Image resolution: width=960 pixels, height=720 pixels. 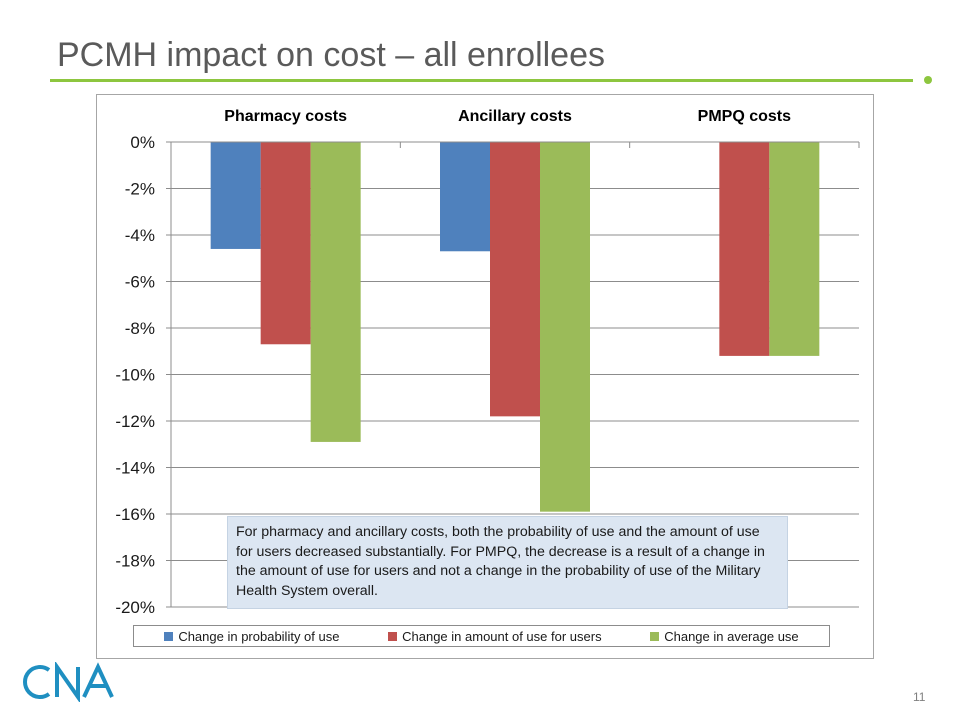 What do you see at coordinates (142, 142) in the screenshot?
I see `y-tick-label: 0%` at bounding box center [142, 142].